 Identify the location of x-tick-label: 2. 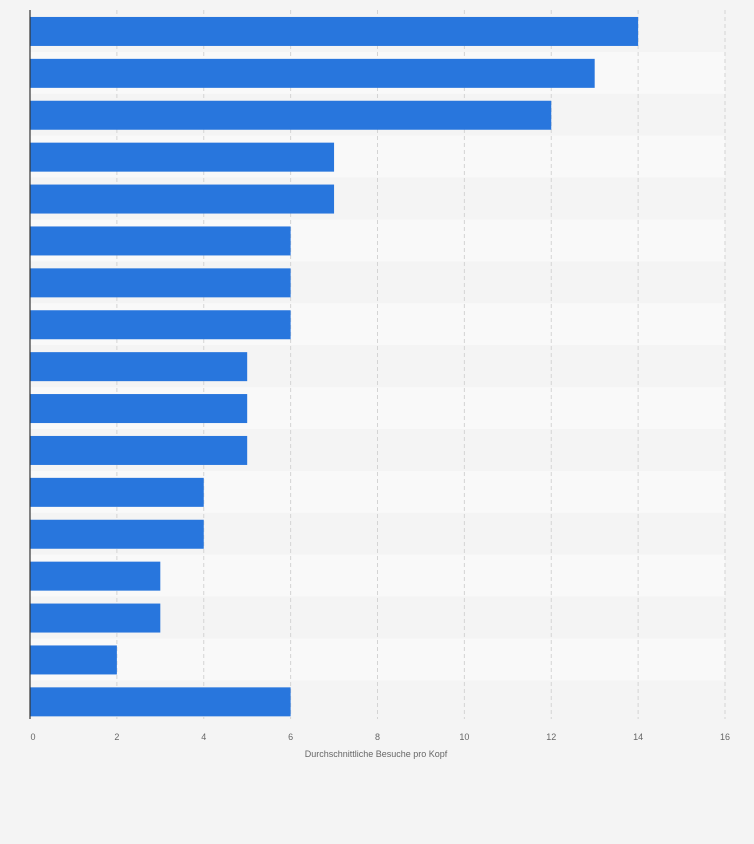
(116, 737).